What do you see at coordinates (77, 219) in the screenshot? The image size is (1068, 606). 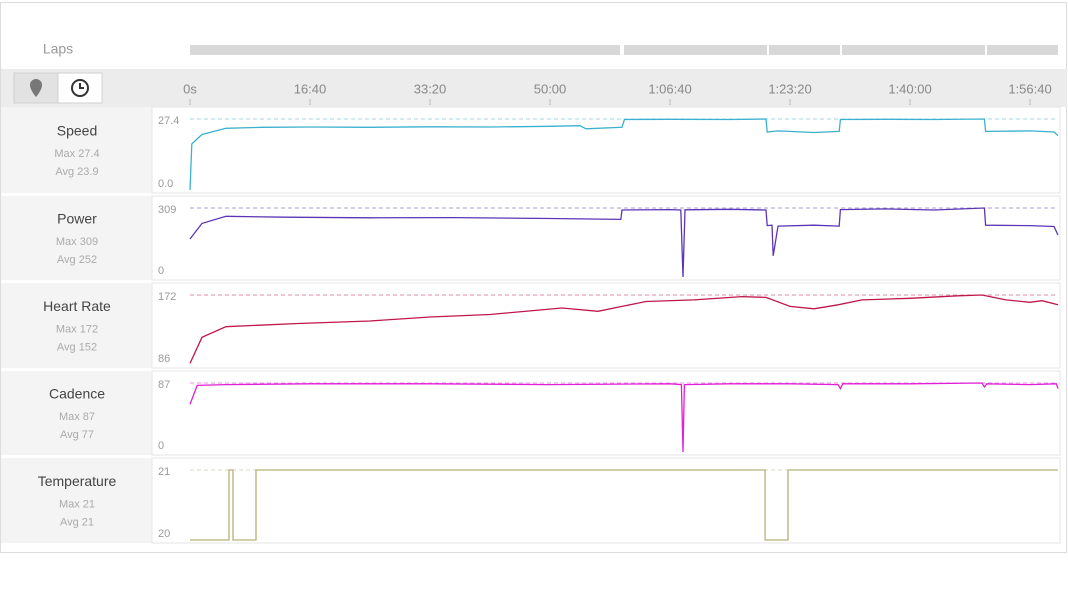 I see `panel-name: Power` at bounding box center [77, 219].